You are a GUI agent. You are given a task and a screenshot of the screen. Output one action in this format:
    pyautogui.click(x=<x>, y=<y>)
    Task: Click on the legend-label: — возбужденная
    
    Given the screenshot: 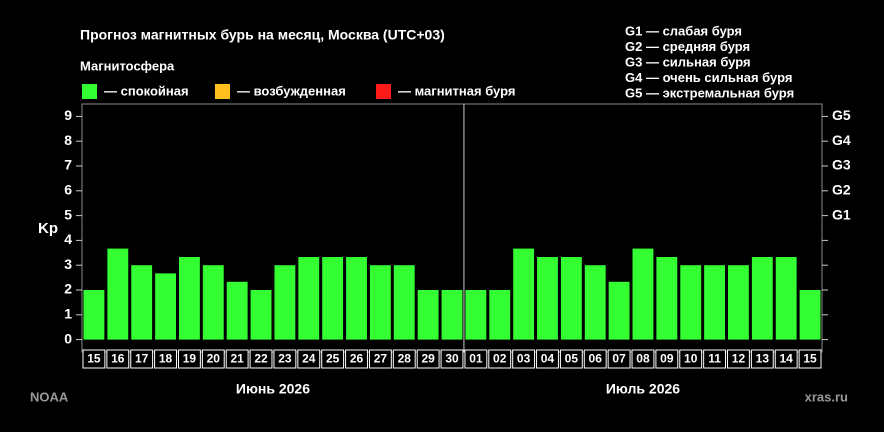 What is the action you would take?
    pyautogui.click(x=291, y=90)
    